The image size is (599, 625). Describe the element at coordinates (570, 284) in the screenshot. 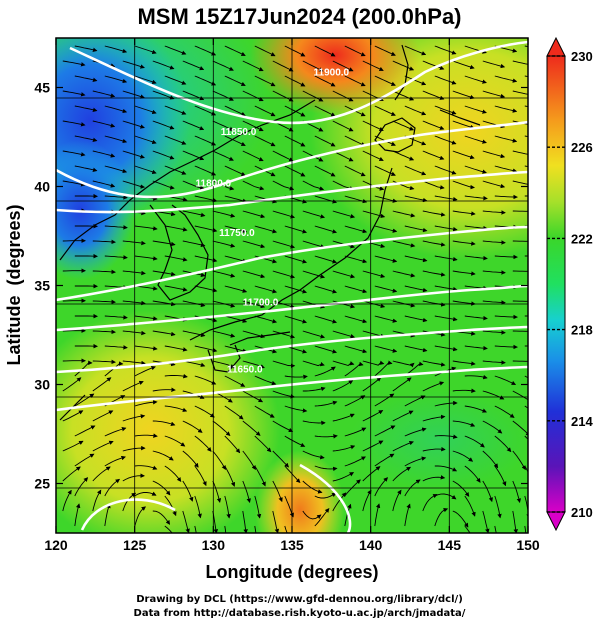

I see `colorbar-ticks: 210 214 218 222 226 230` at that location.